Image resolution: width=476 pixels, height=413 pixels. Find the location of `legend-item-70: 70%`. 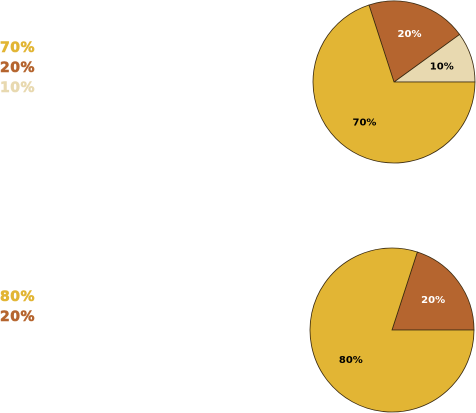

legend-item-70: 70% is located at coordinates (18, 48).